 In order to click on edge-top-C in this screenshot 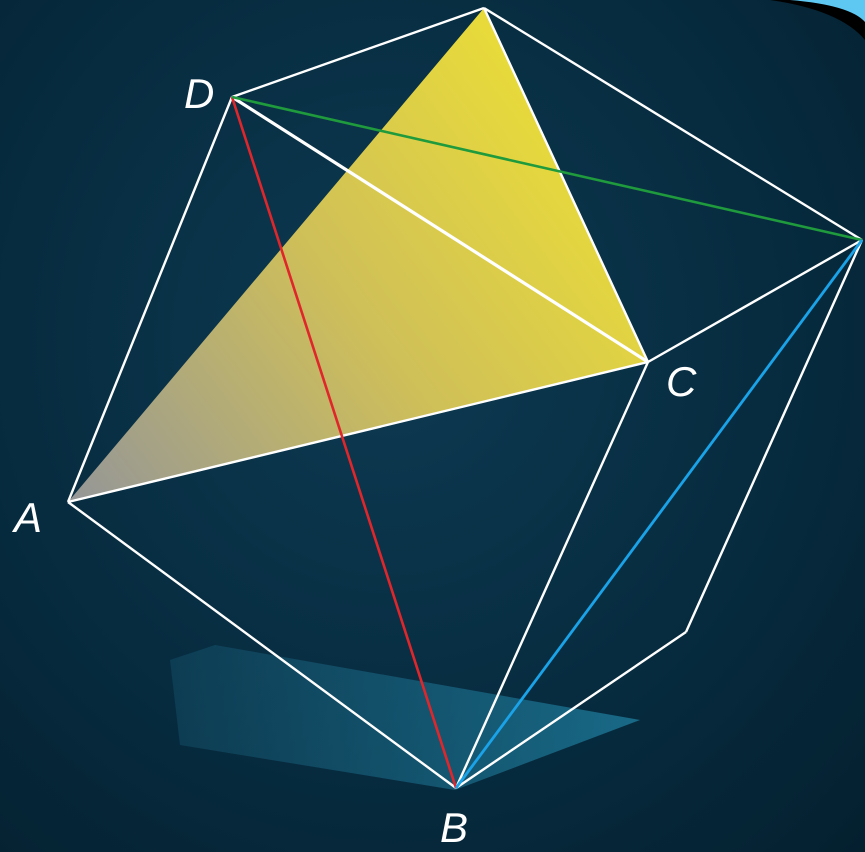, I will do `click(566, 185)`.